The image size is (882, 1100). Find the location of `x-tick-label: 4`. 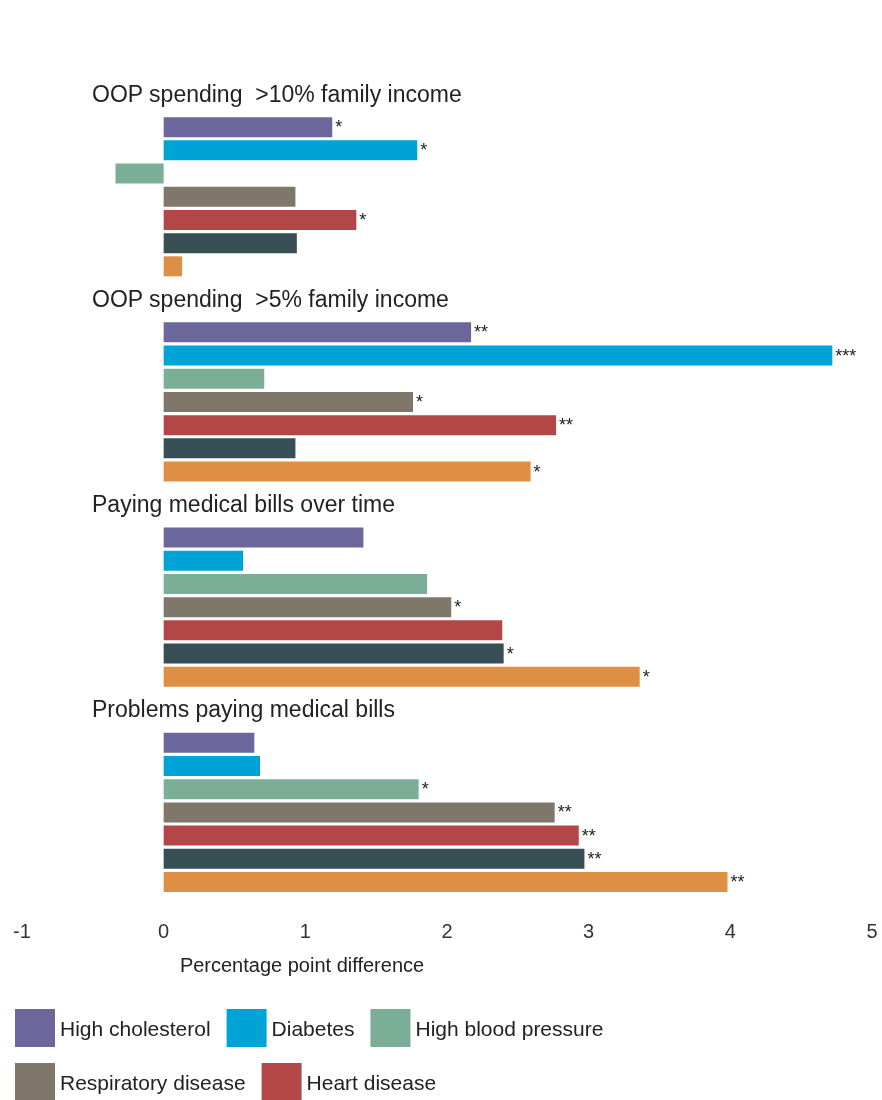

x-tick-label: 4 is located at coordinates (730, 931).